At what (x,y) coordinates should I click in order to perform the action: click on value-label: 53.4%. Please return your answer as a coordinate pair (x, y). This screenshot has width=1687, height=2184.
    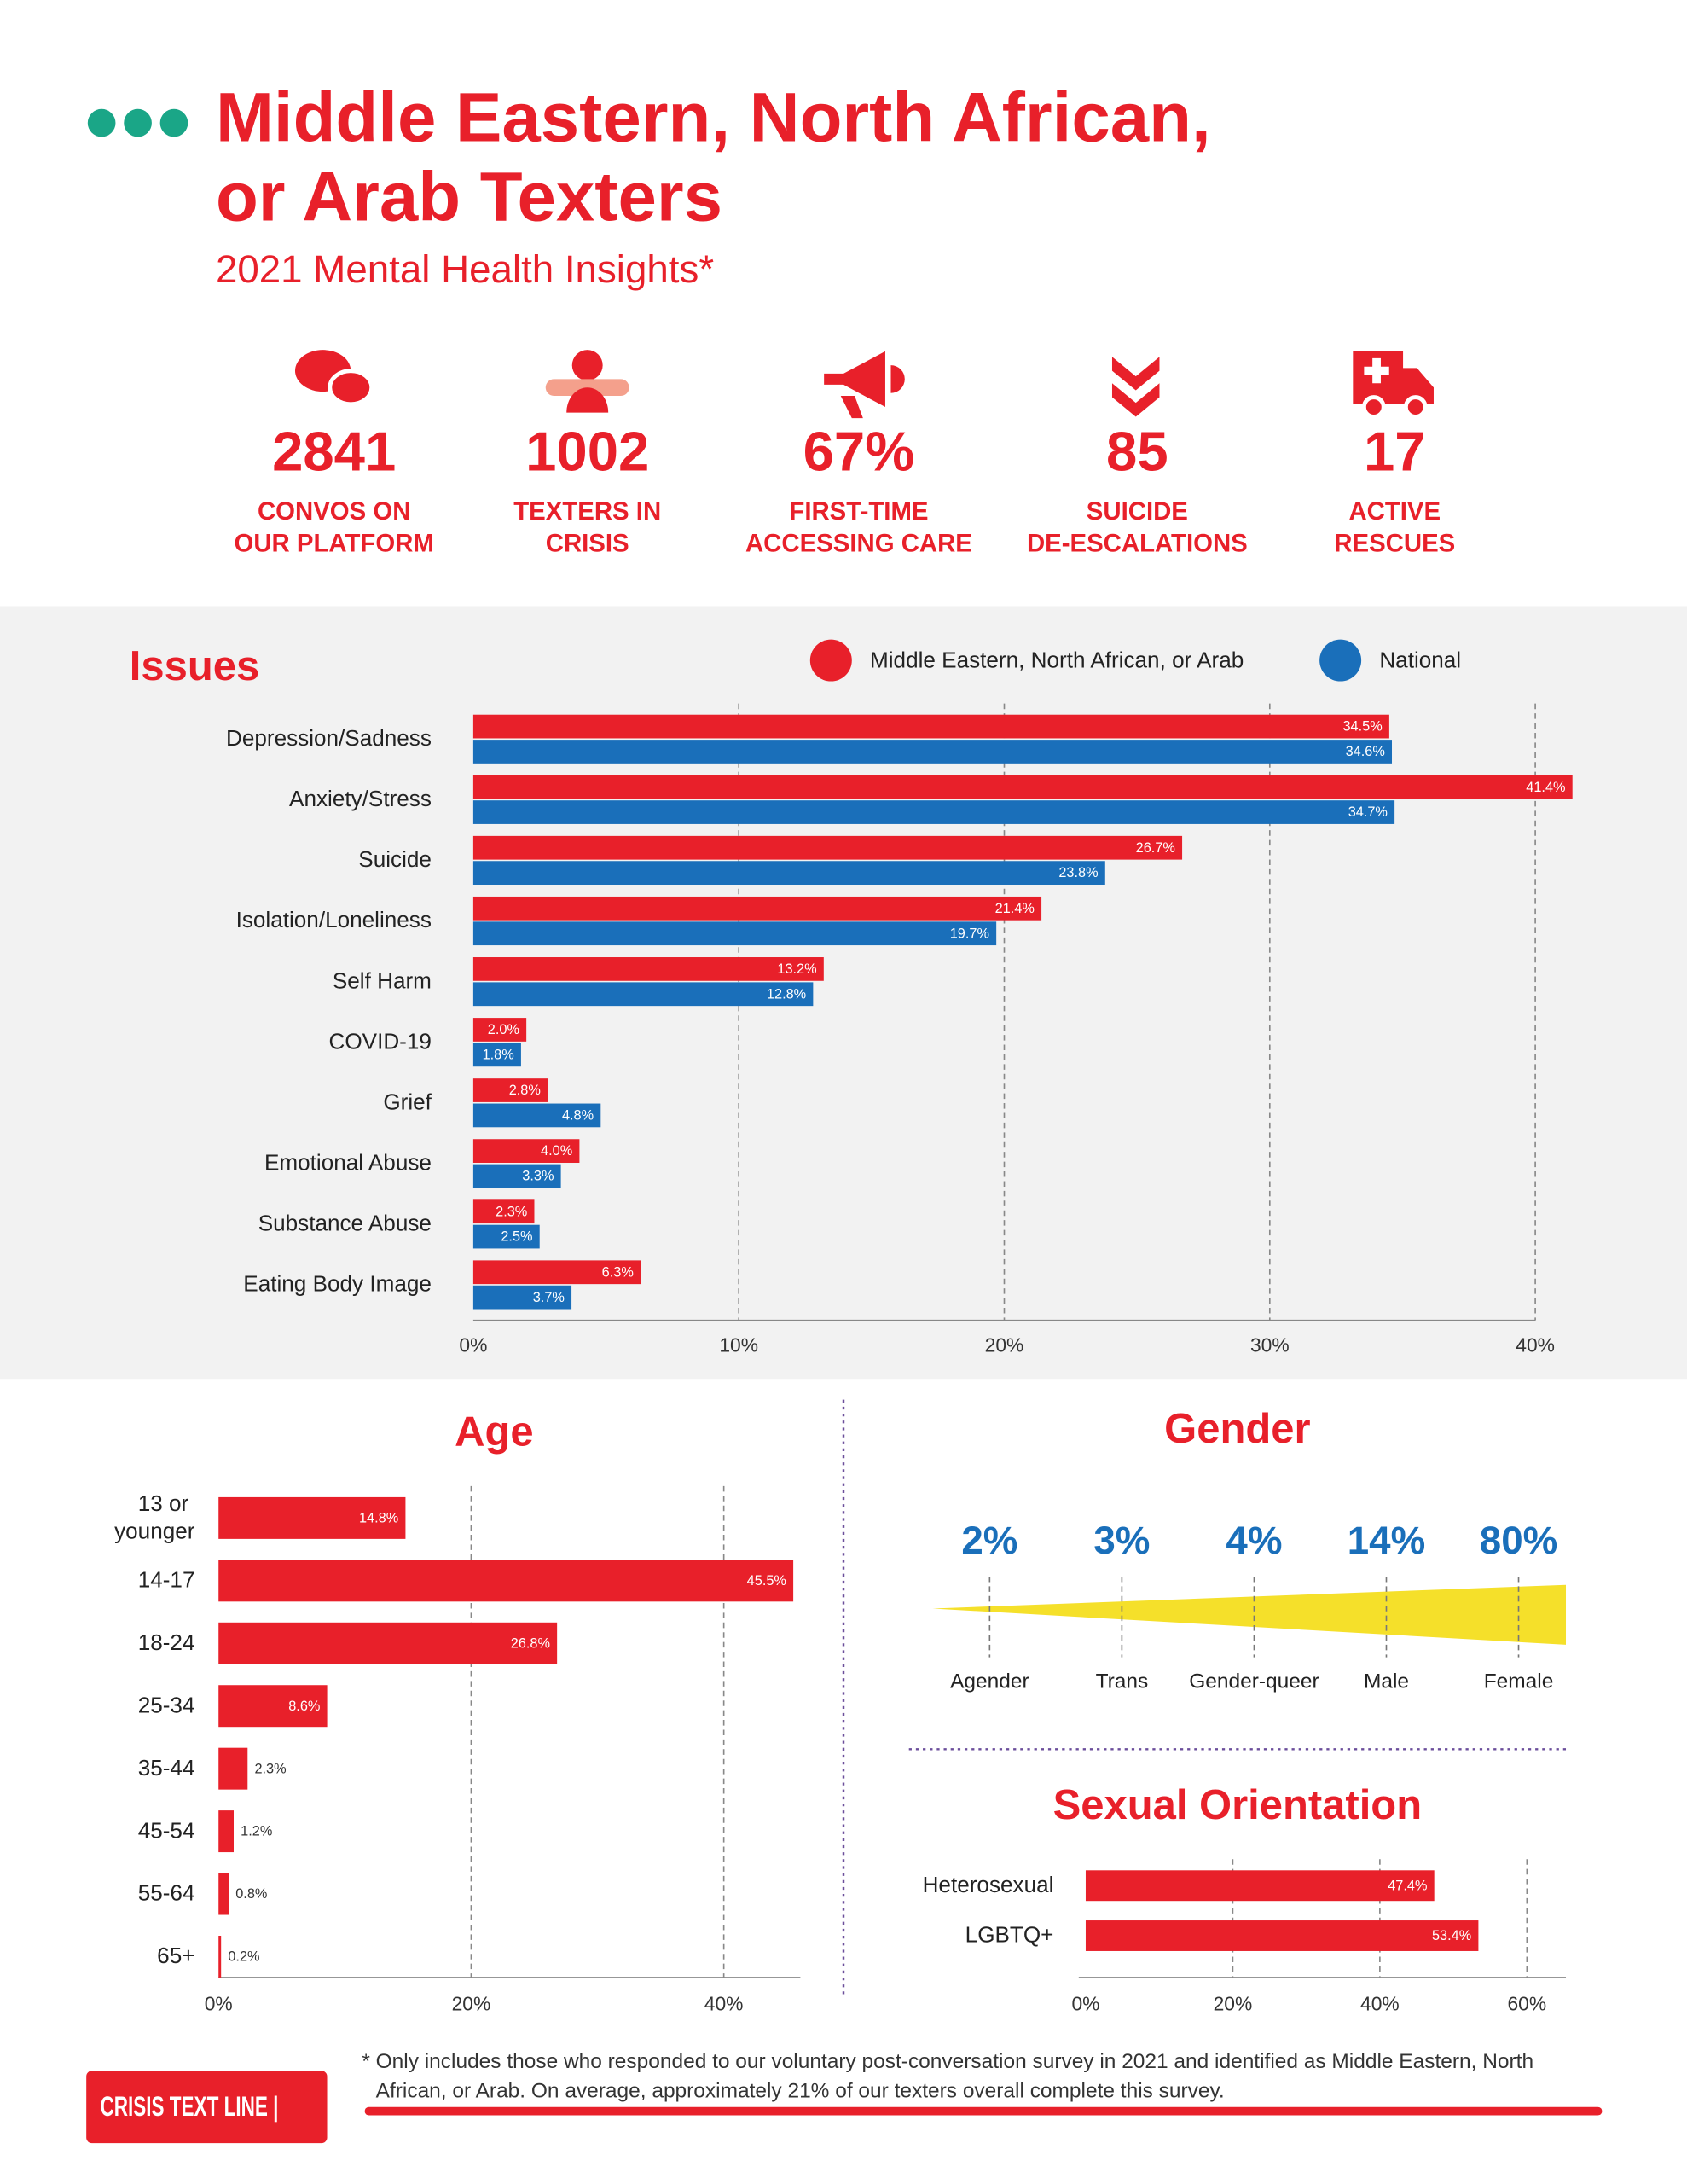
    Looking at the image, I should click on (1451, 1935).